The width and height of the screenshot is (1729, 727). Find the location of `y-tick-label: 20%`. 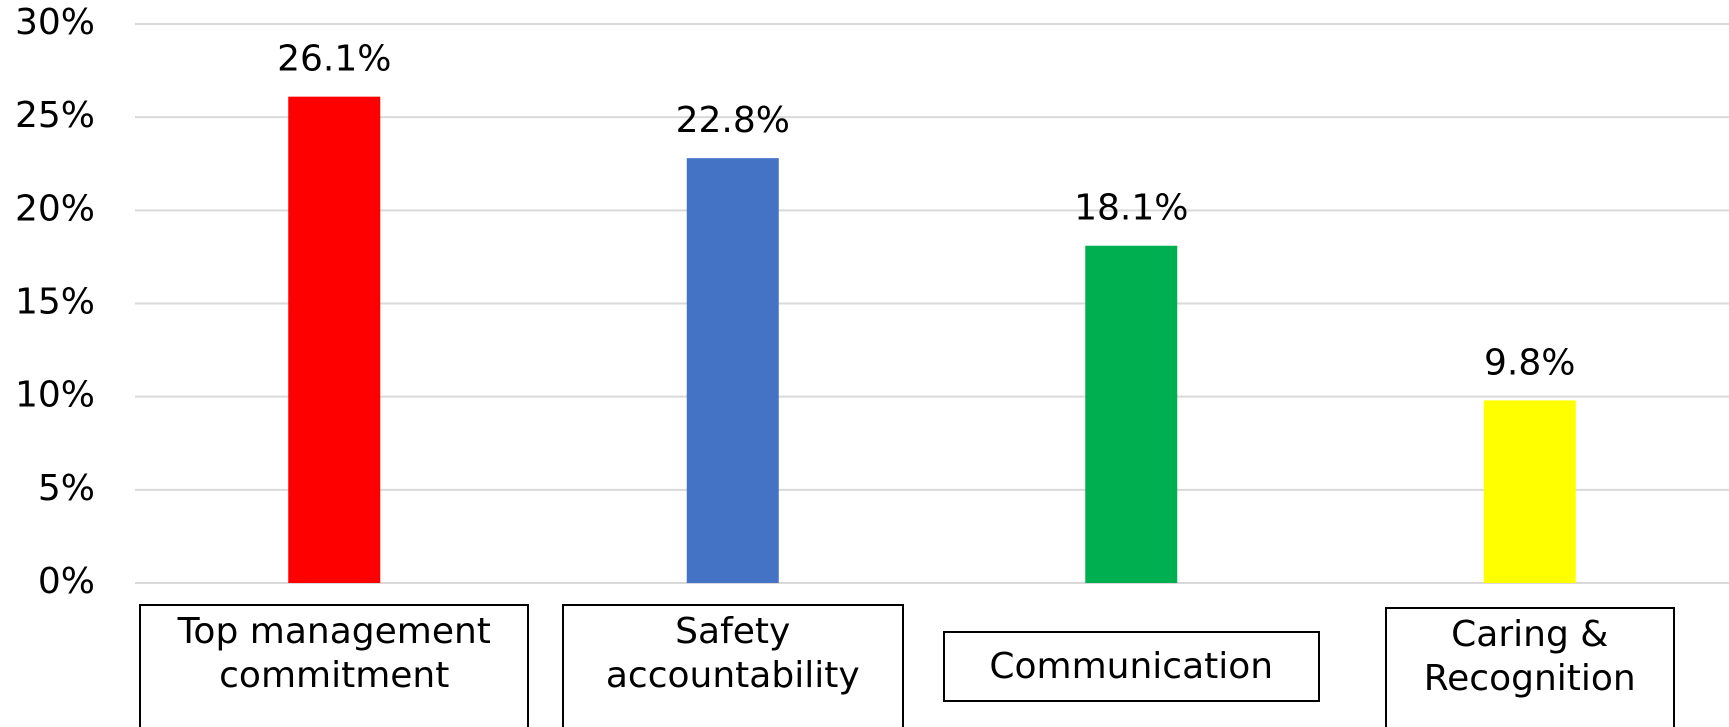

y-tick-label: 20% is located at coordinates (55, 208).